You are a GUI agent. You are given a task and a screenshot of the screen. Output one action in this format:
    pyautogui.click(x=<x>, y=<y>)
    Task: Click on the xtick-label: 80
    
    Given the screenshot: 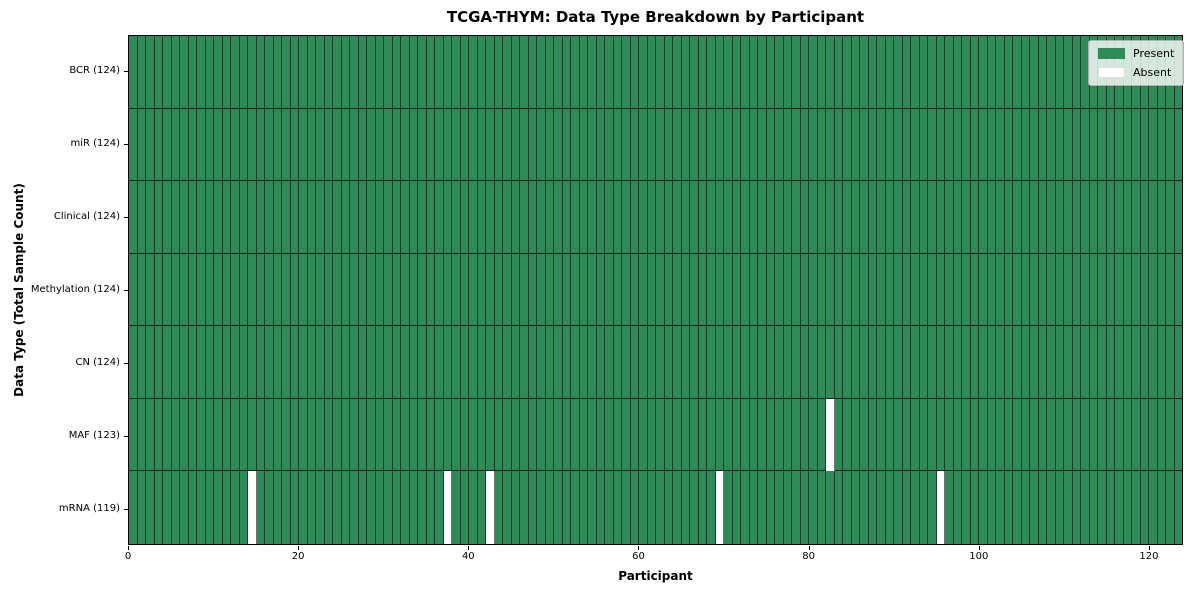 What is the action you would take?
    pyautogui.click(x=809, y=556)
    